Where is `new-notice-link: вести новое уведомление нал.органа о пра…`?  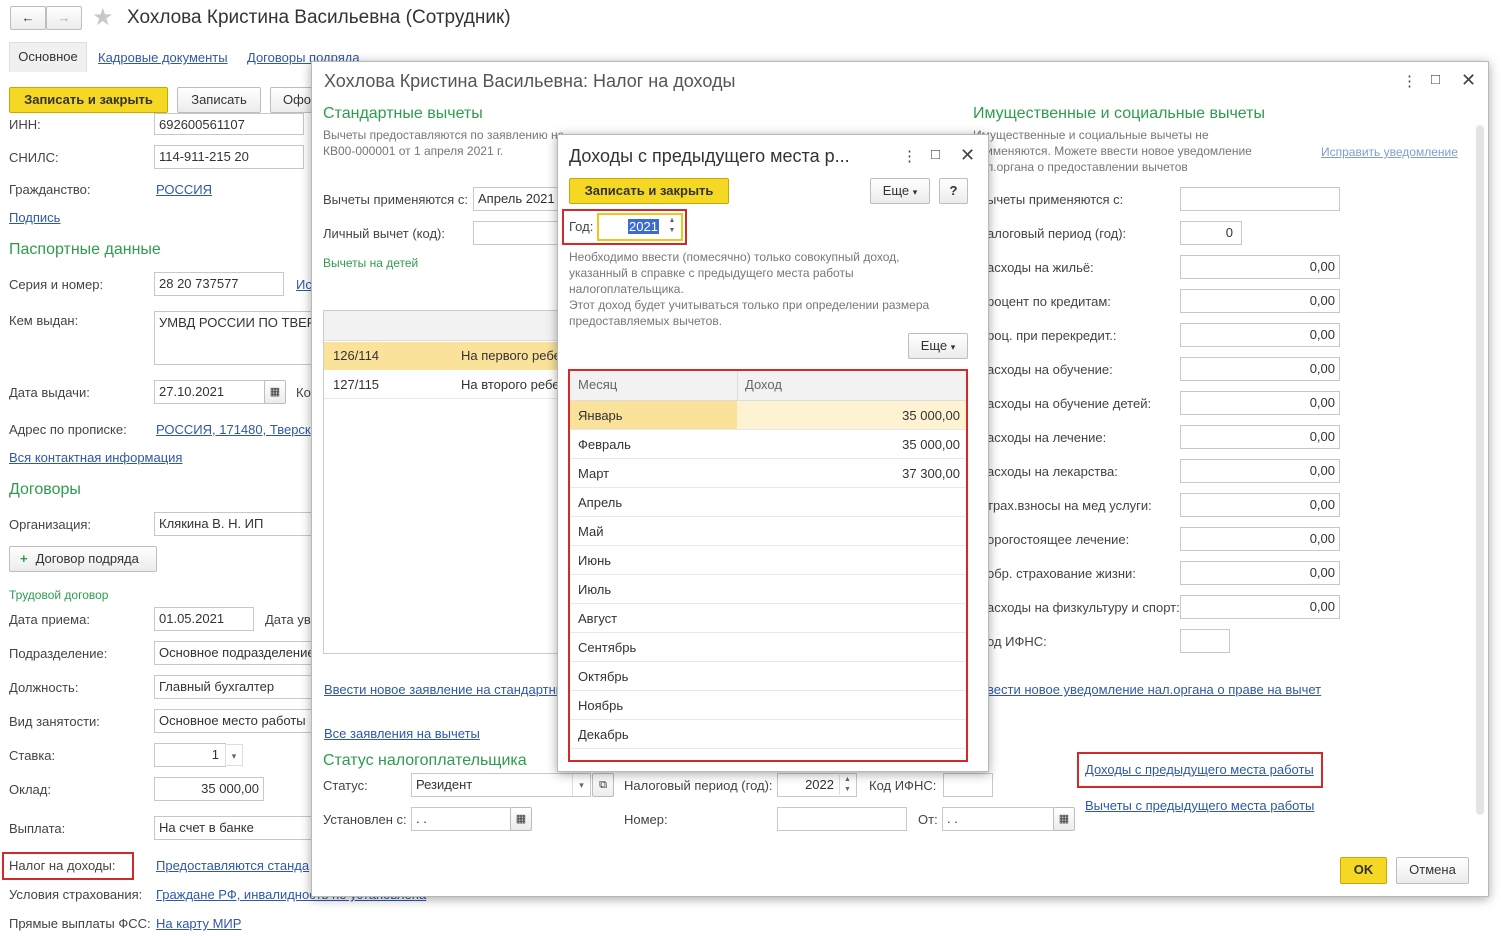 new-notice-link: вести новое уведомление нал.органа о пра… is located at coordinates (1154, 689).